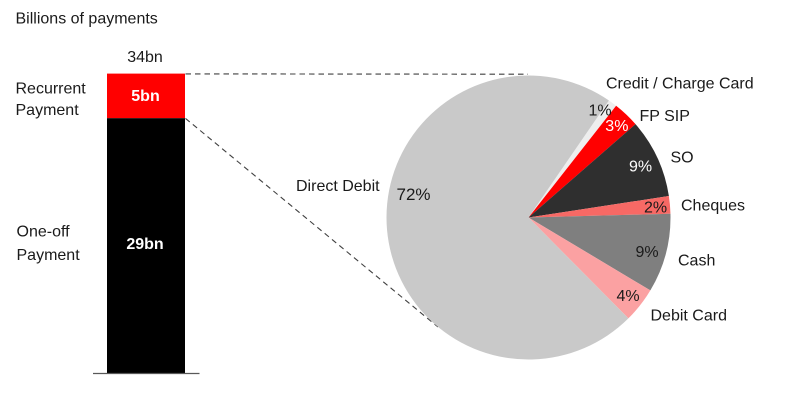 This screenshot has width=787, height=420. What do you see at coordinates (414, 194) in the screenshot?
I see `svg-text: 72%` at bounding box center [414, 194].